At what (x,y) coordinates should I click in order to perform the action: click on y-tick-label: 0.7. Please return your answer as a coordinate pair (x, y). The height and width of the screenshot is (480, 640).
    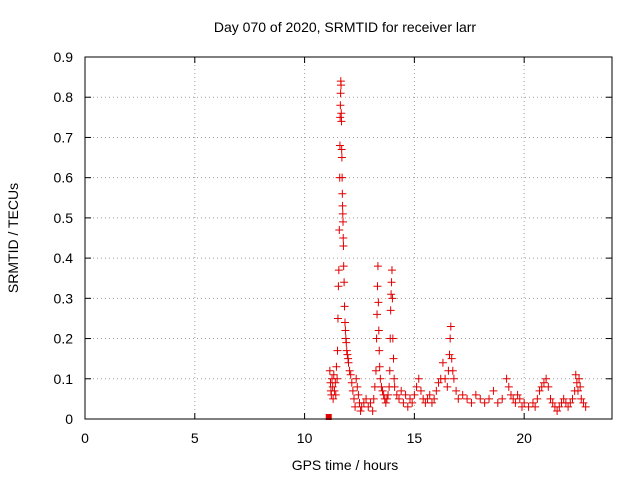
    Looking at the image, I should click on (64, 137).